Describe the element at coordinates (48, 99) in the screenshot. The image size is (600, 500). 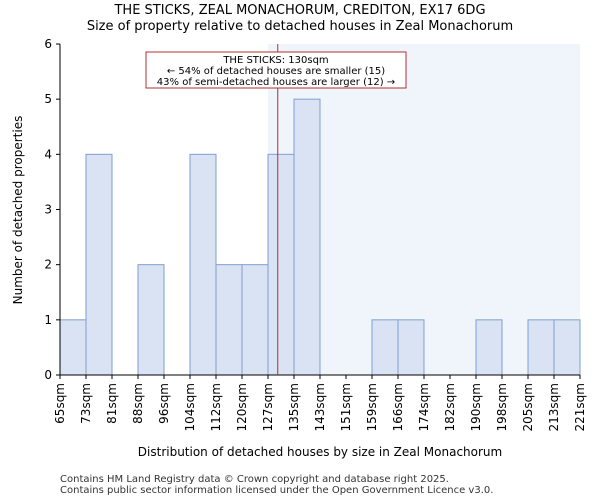
I see `y-tick-label-5: 5` at that location.